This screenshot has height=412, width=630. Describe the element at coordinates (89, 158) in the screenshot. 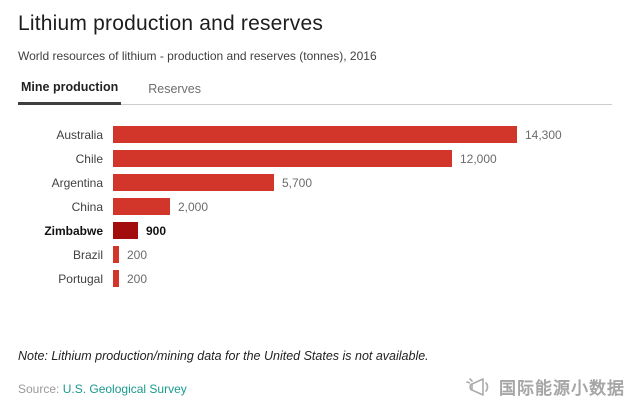

I see `bar-label: Chile` at that location.